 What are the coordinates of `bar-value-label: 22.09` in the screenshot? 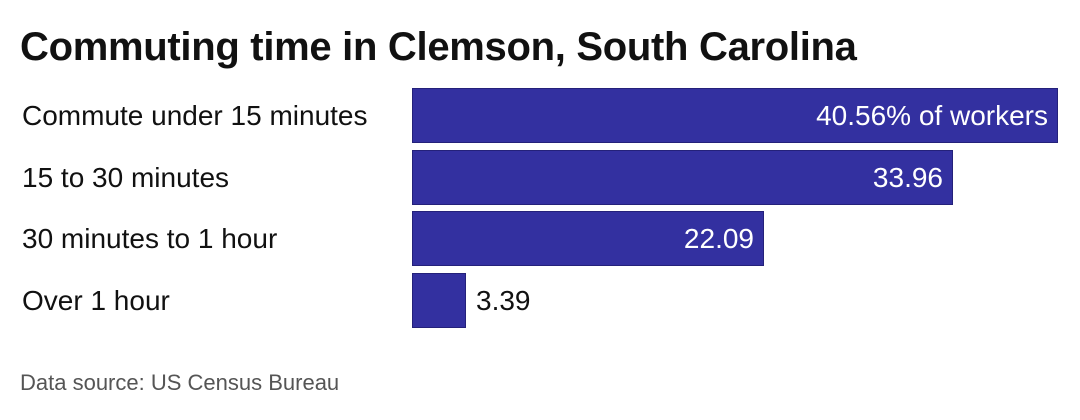 It's located at (718, 238).